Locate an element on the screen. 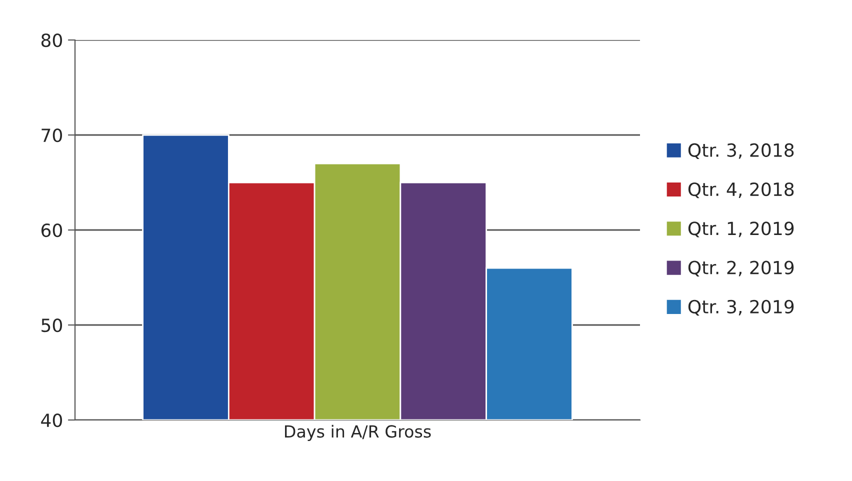 The width and height of the screenshot is (852, 481). y-tick-label: 50 is located at coordinates (52, 325).